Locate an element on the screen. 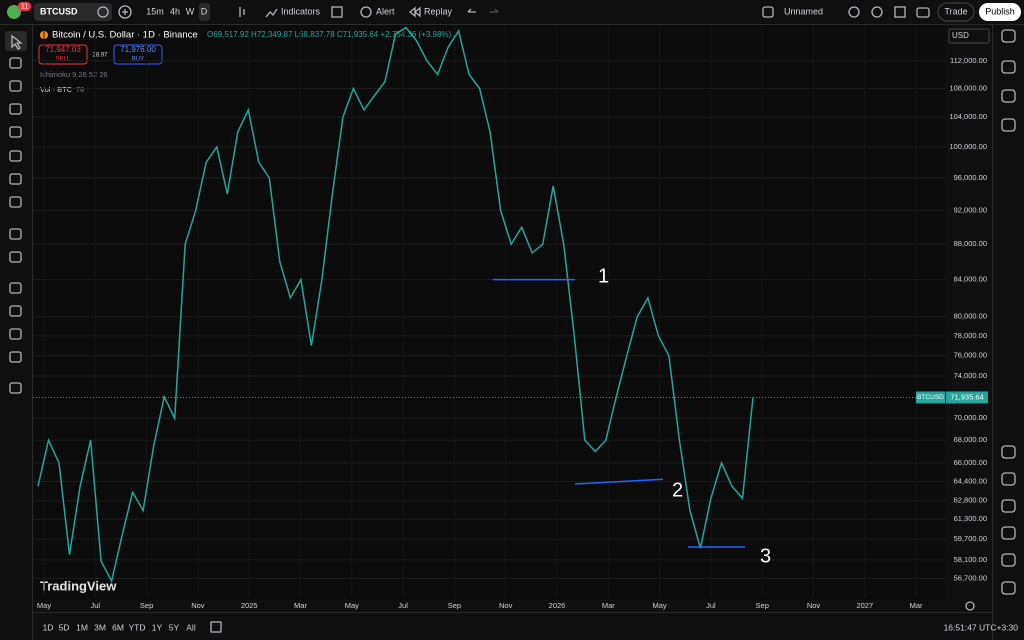 The image size is (1024, 640). interval-button: 4h is located at coordinates (175, 11).